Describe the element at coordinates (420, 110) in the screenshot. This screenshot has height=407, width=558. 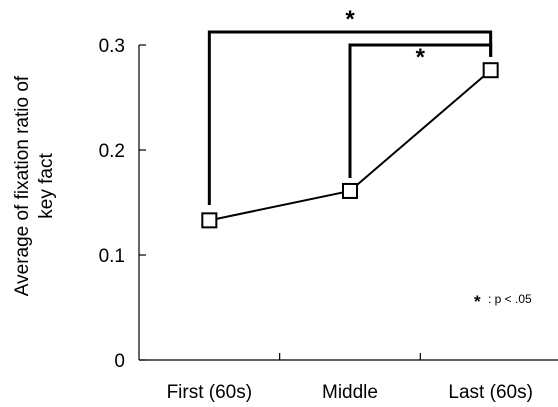
I see `significance-bracket` at that location.